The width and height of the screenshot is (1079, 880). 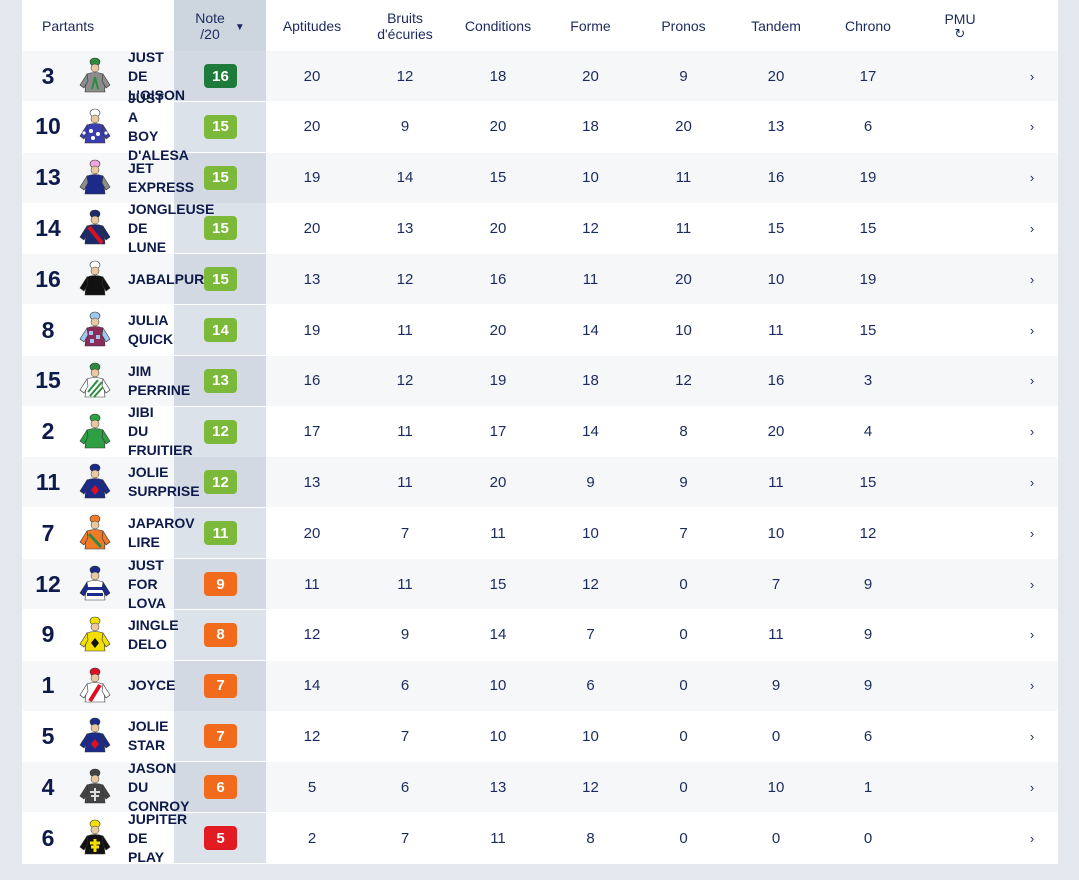 I want to click on table-row: 13 JET EXPRESS 15 19 14 15 10 11 16 19 ›, so click(x=540, y=177).